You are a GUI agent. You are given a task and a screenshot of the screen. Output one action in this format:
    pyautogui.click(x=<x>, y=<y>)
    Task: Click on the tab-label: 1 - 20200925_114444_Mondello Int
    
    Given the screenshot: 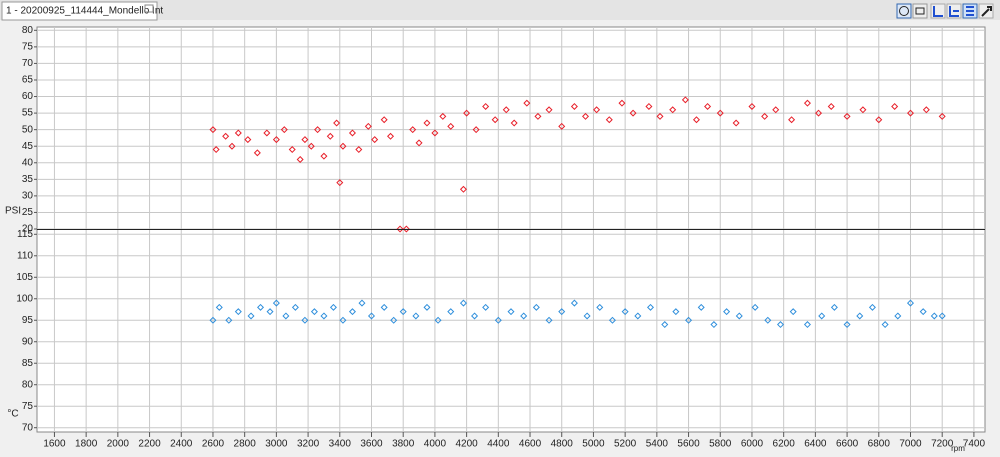 What is the action you would take?
    pyautogui.click(x=84, y=11)
    